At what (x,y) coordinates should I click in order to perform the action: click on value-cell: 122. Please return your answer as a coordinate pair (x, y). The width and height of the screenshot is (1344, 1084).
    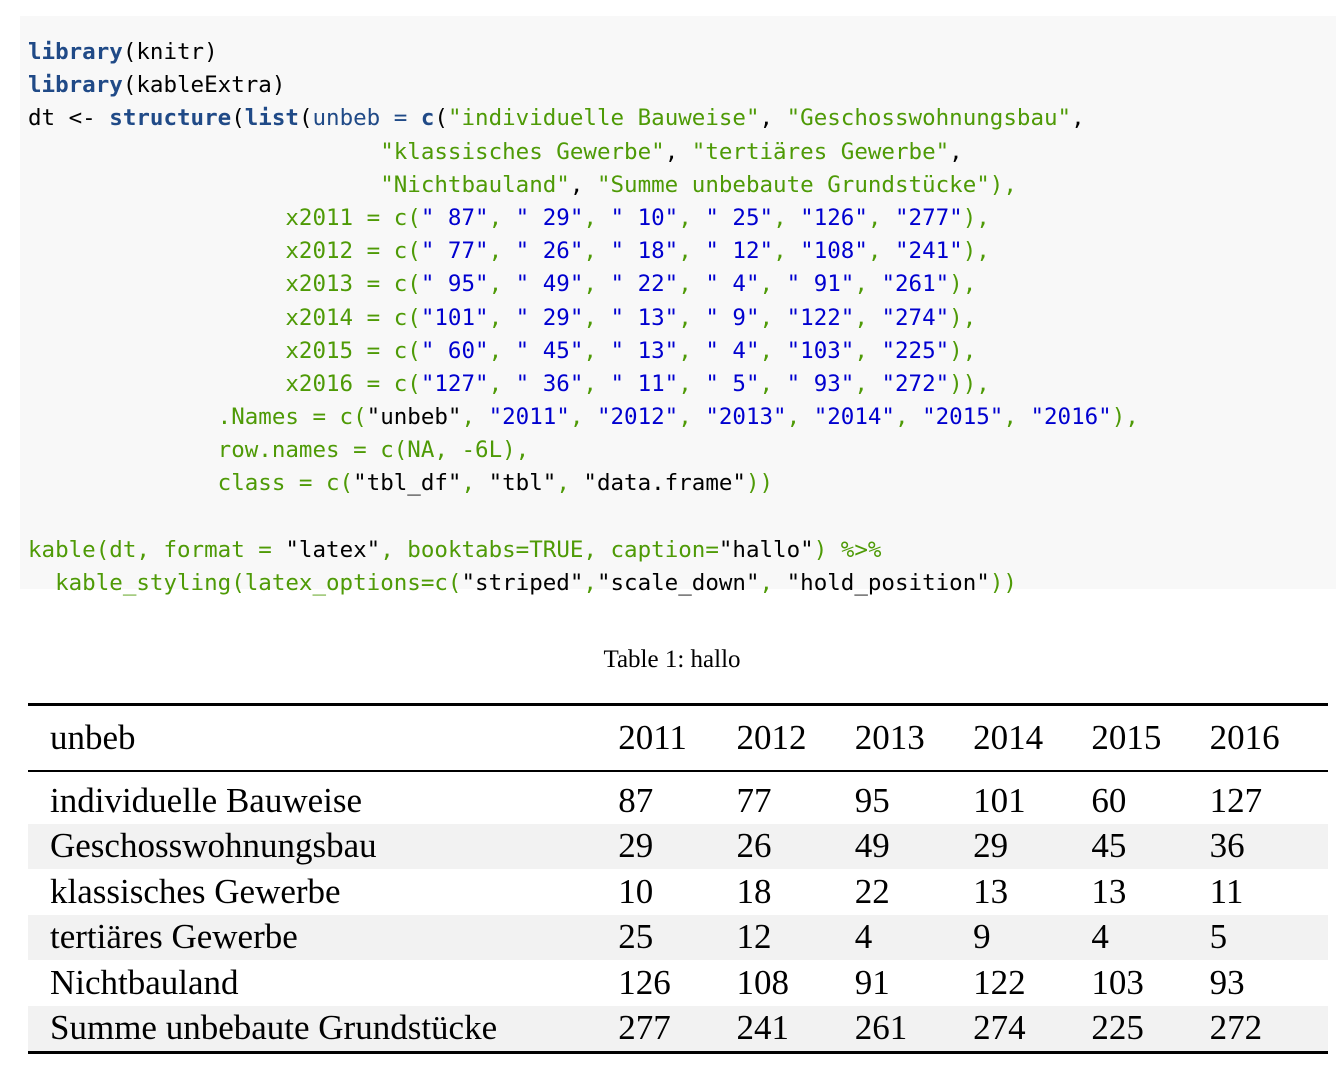
    Looking at the image, I should click on (999, 982).